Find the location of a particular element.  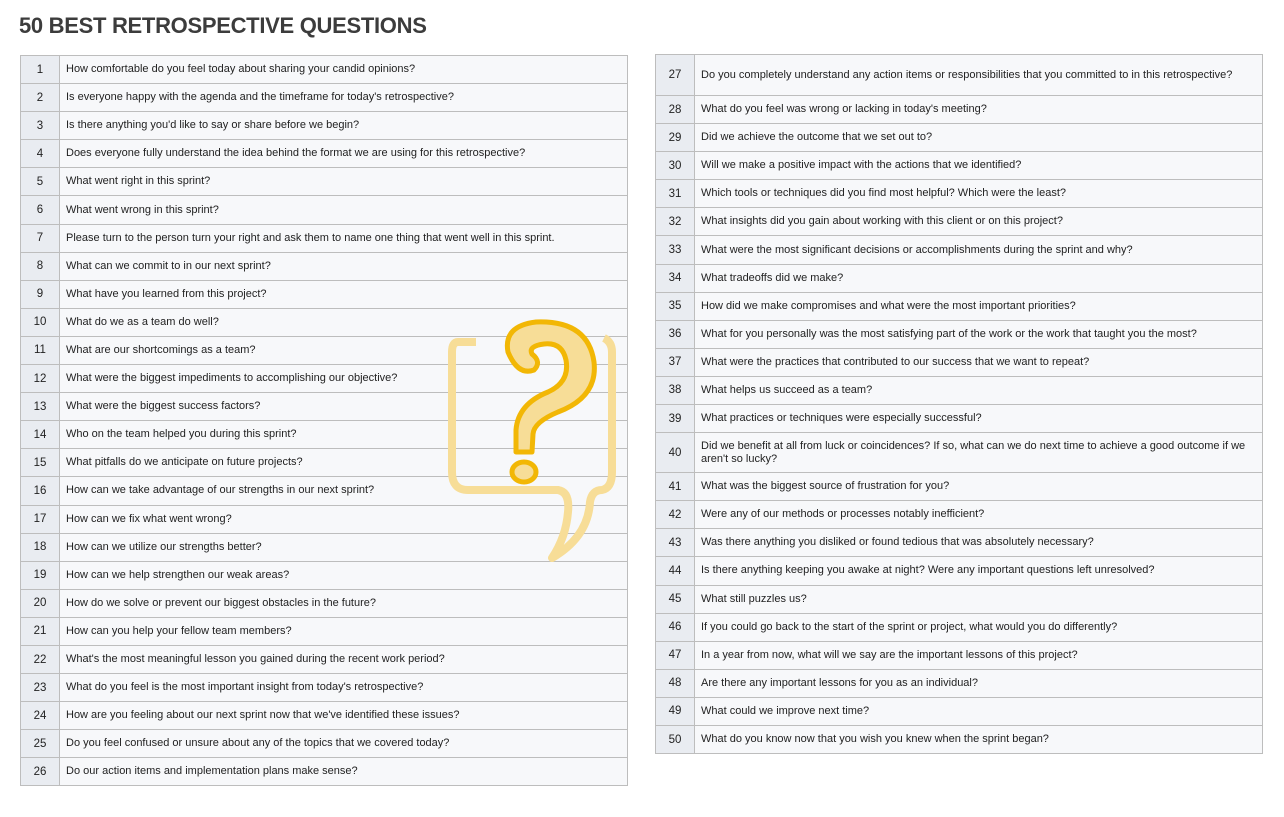

question-number: 36 is located at coordinates (675, 334).